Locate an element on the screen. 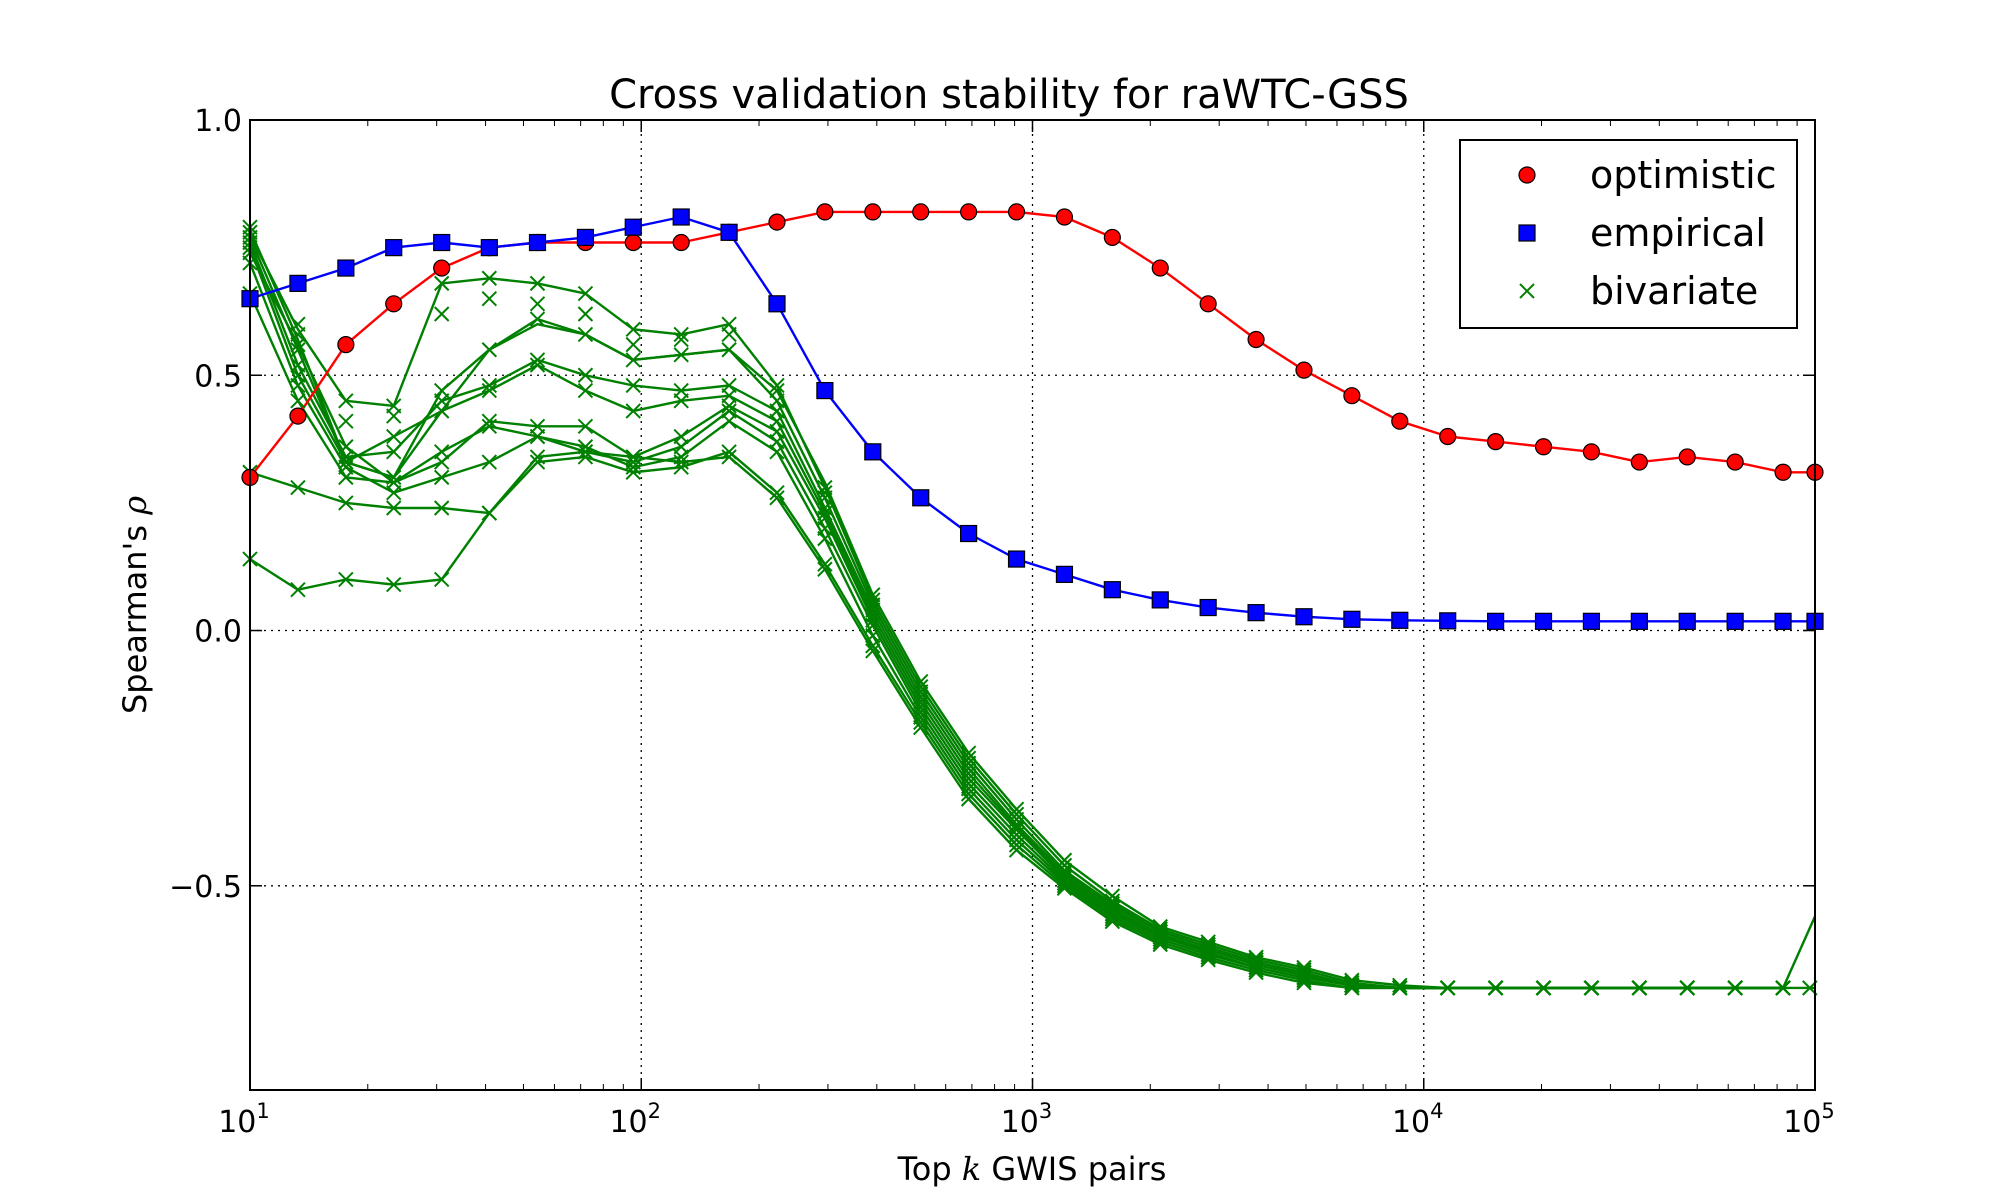 Image resolution: width=2000 pixels, height=1200 pixels. x-tick-label: 10¹ is located at coordinates (244, 1119).